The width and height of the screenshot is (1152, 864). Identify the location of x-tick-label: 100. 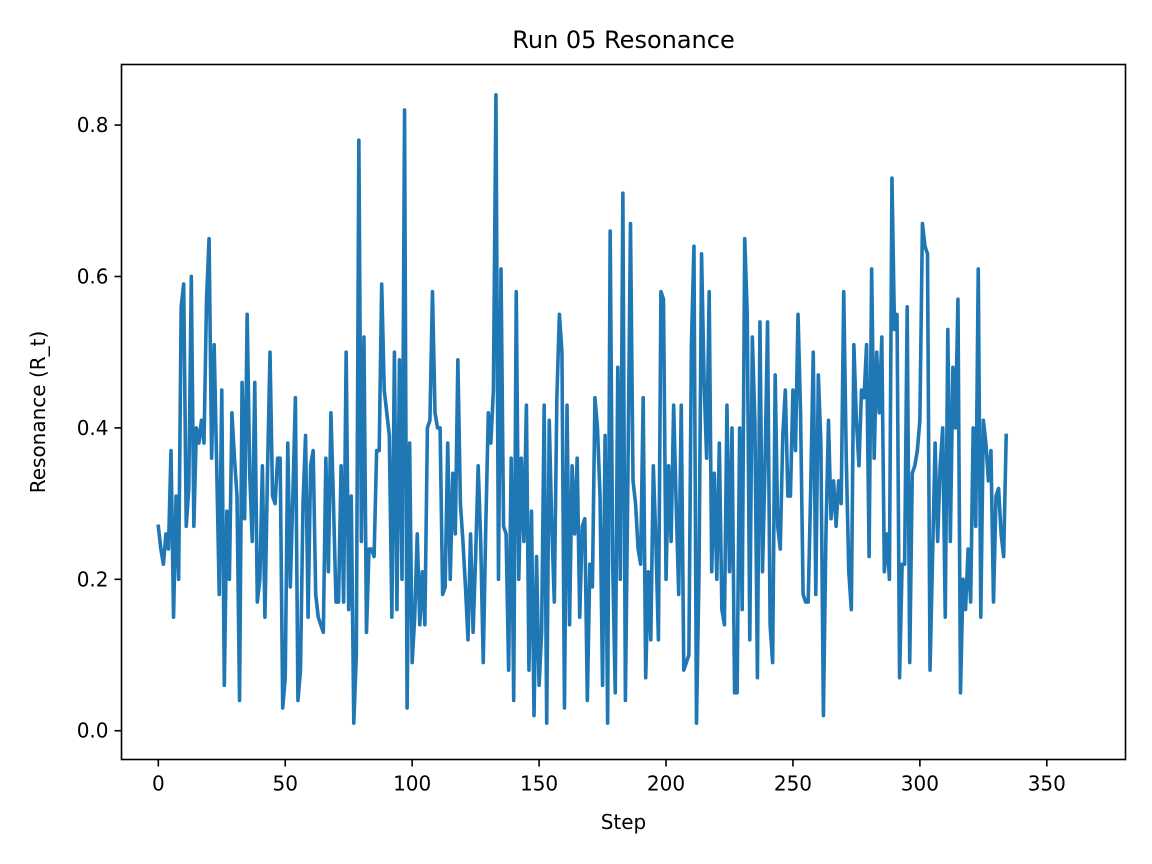
(412, 784).